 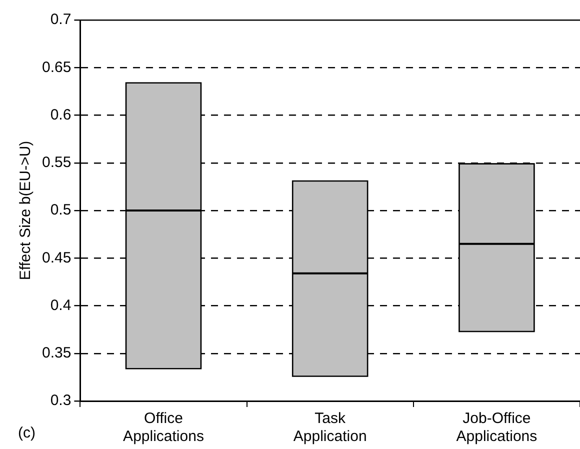 What do you see at coordinates (57, 353) in the screenshot?
I see `y-tick-label: 0.35` at bounding box center [57, 353].